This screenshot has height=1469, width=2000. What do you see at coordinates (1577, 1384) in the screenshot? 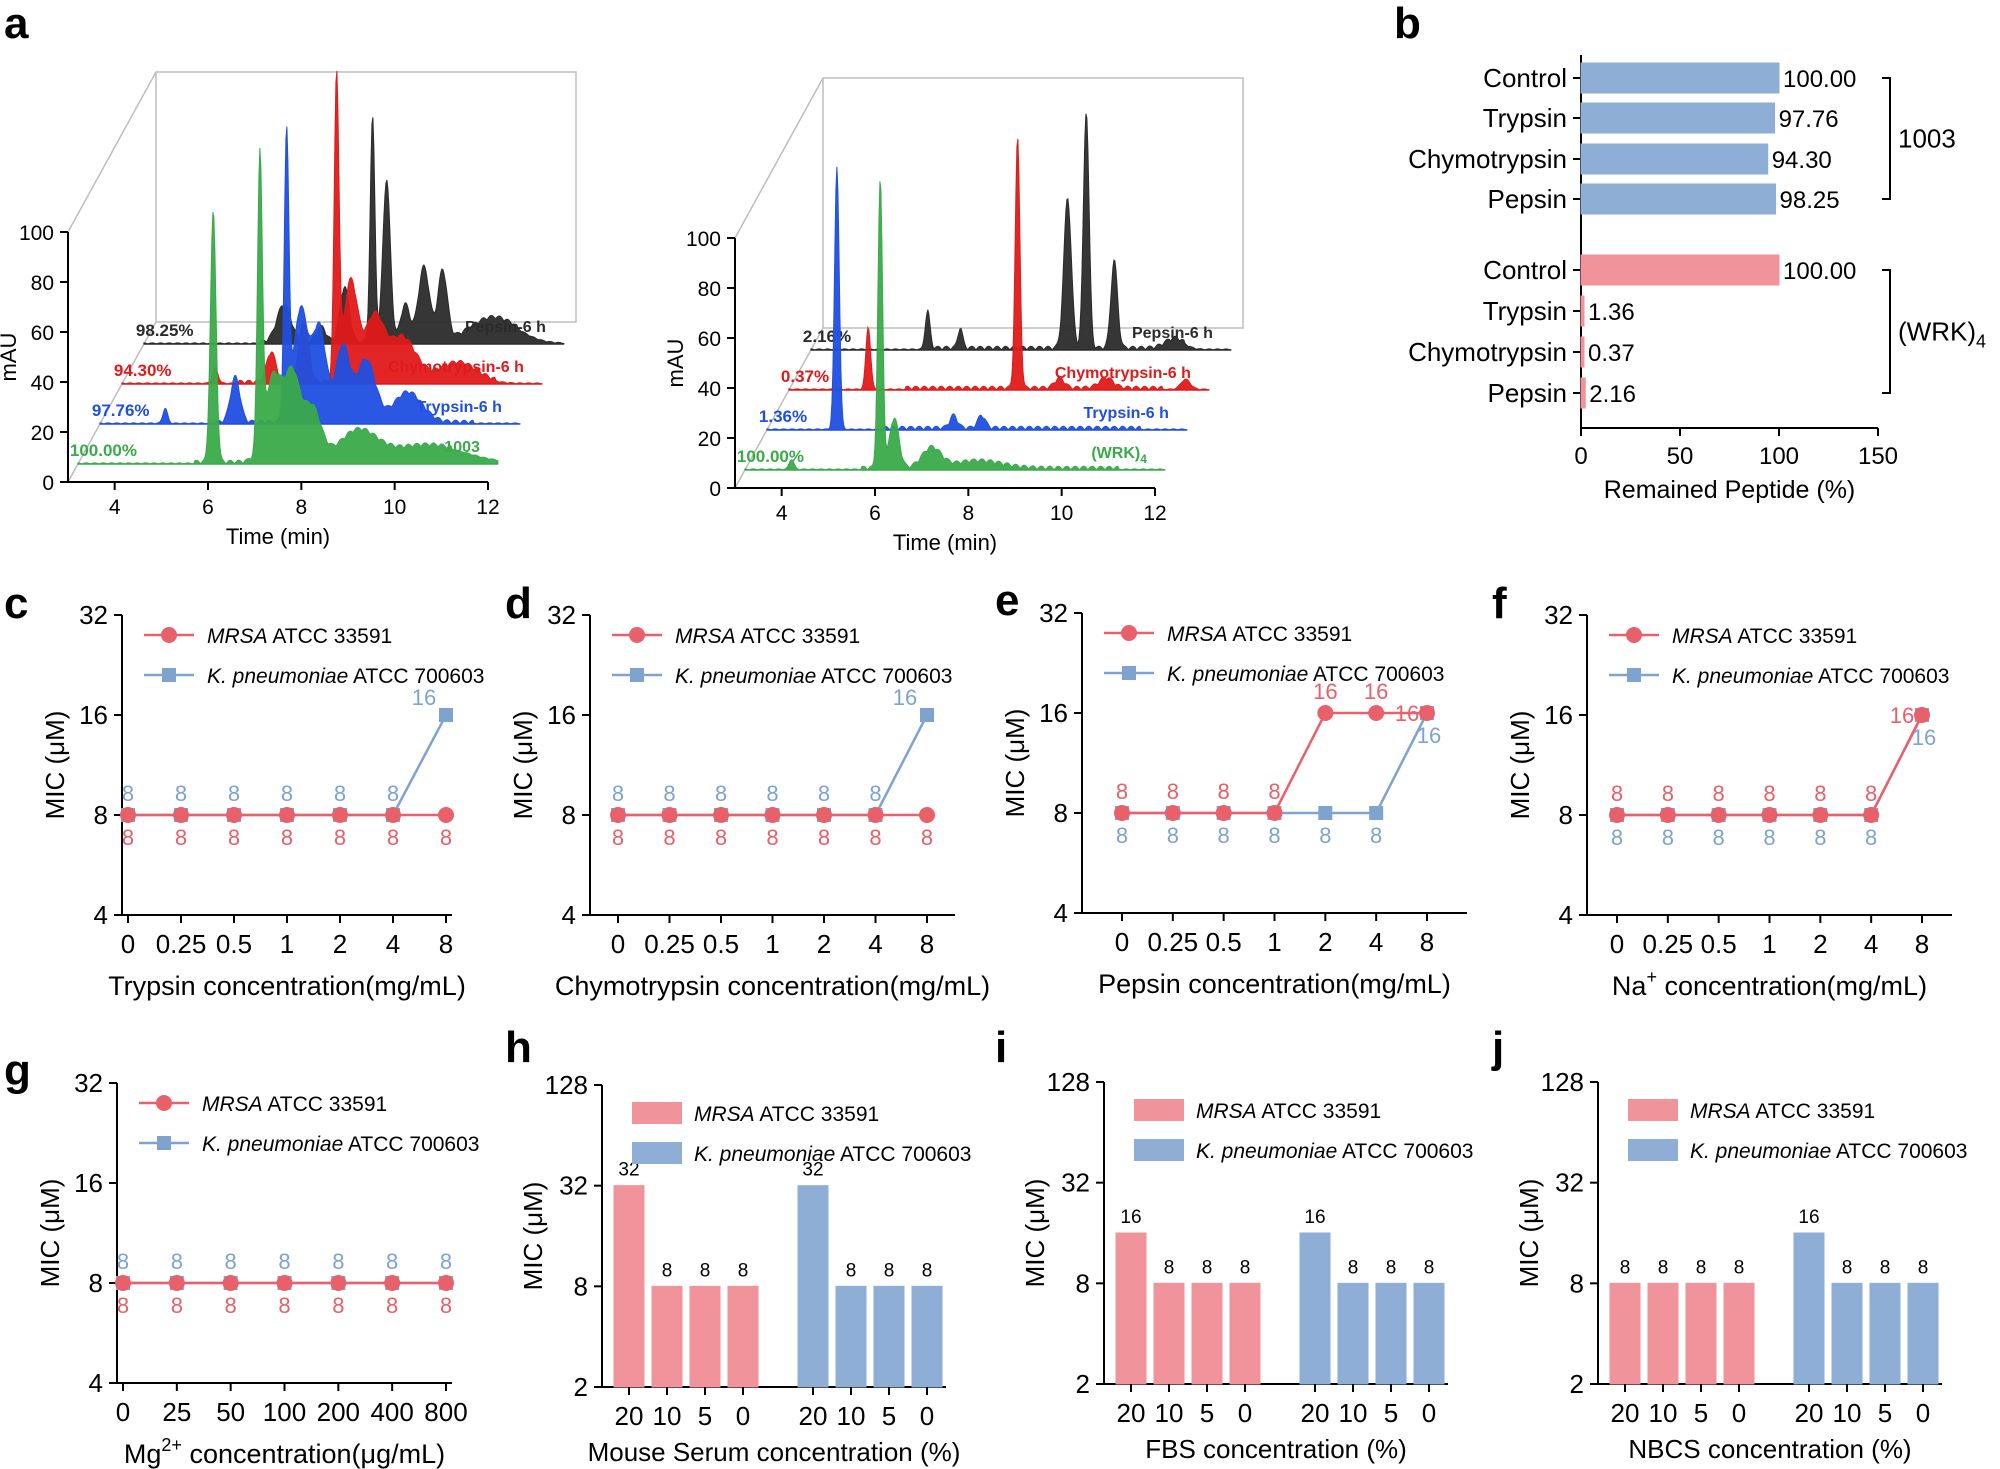
I see `y-tick-label: 2` at bounding box center [1577, 1384].